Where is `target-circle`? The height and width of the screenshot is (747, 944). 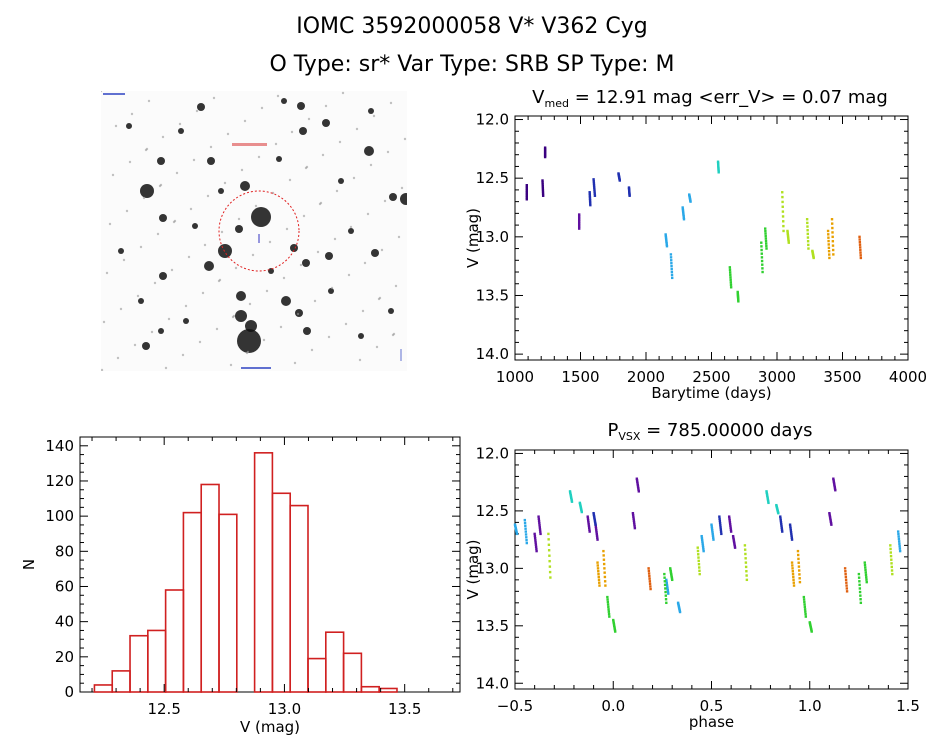 target-circle is located at coordinates (259, 231).